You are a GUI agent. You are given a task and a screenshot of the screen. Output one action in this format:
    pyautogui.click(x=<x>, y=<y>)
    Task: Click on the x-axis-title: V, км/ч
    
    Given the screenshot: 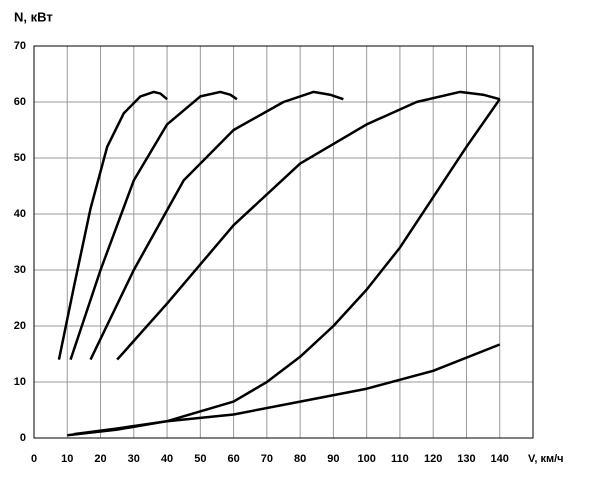 What is the action you would take?
    pyautogui.click(x=546, y=459)
    